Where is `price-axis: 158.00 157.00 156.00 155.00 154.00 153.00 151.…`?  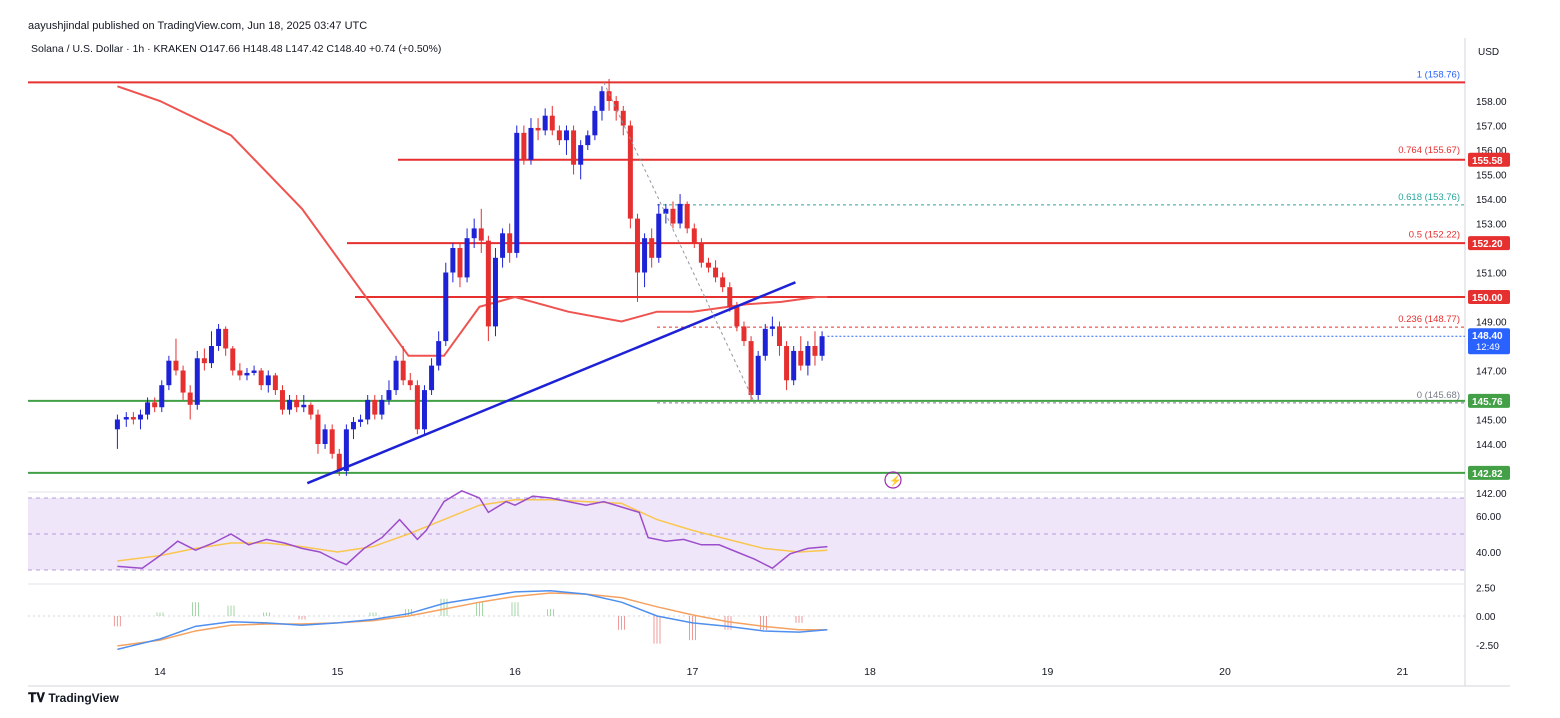
price-axis: 158.00 157.00 156.00 155.00 154.00 153.00 151.… is located at coordinates (1489, 349).